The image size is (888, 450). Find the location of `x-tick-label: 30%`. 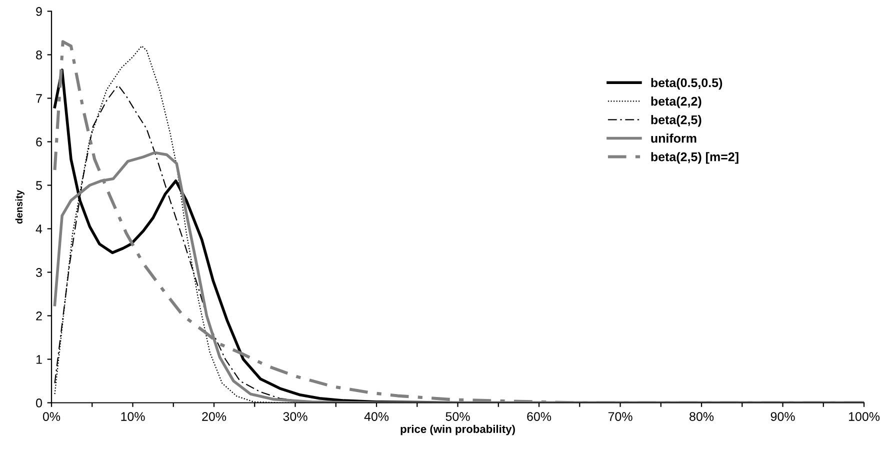

x-tick-label: 30% is located at coordinates (295, 416).